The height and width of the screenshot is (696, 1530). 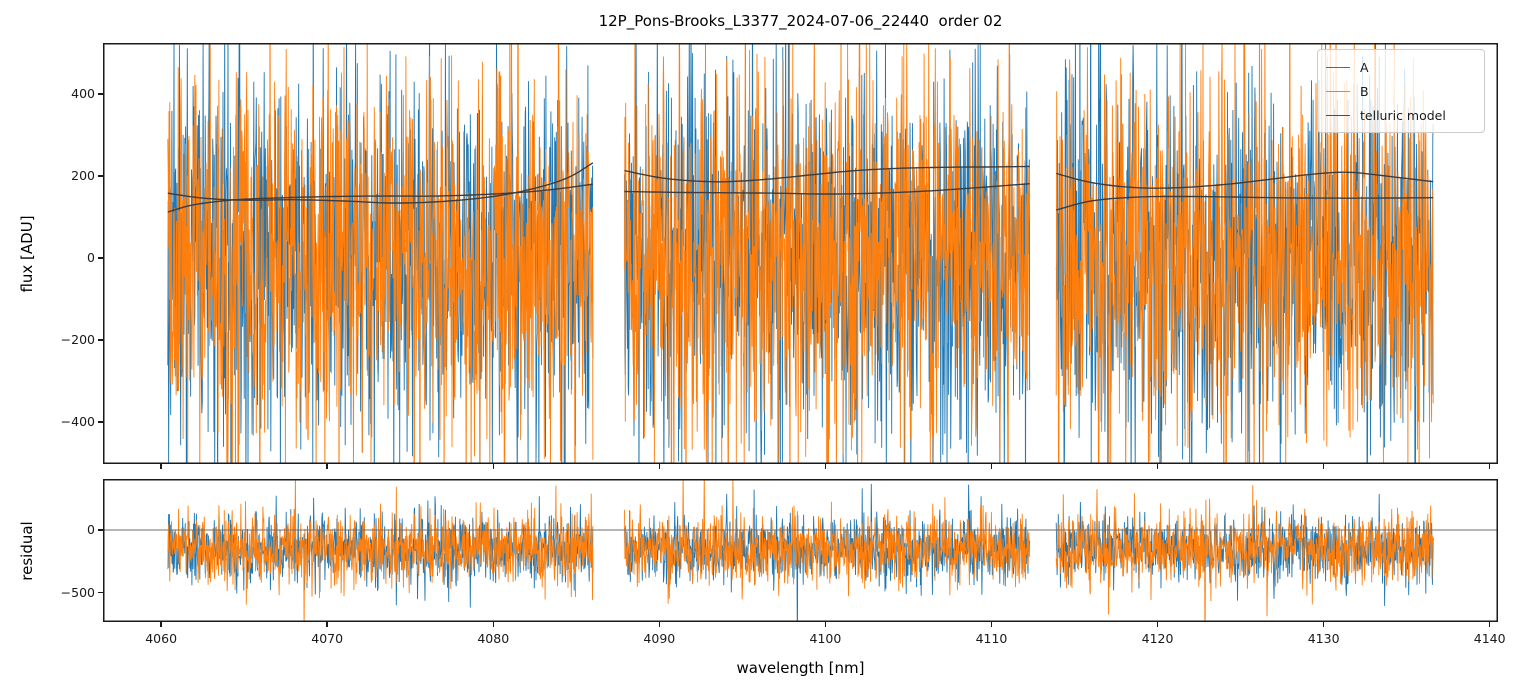 What do you see at coordinates (1338, 67) in the screenshot?
I see `legend-line-a-icon` at bounding box center [1338, 67].